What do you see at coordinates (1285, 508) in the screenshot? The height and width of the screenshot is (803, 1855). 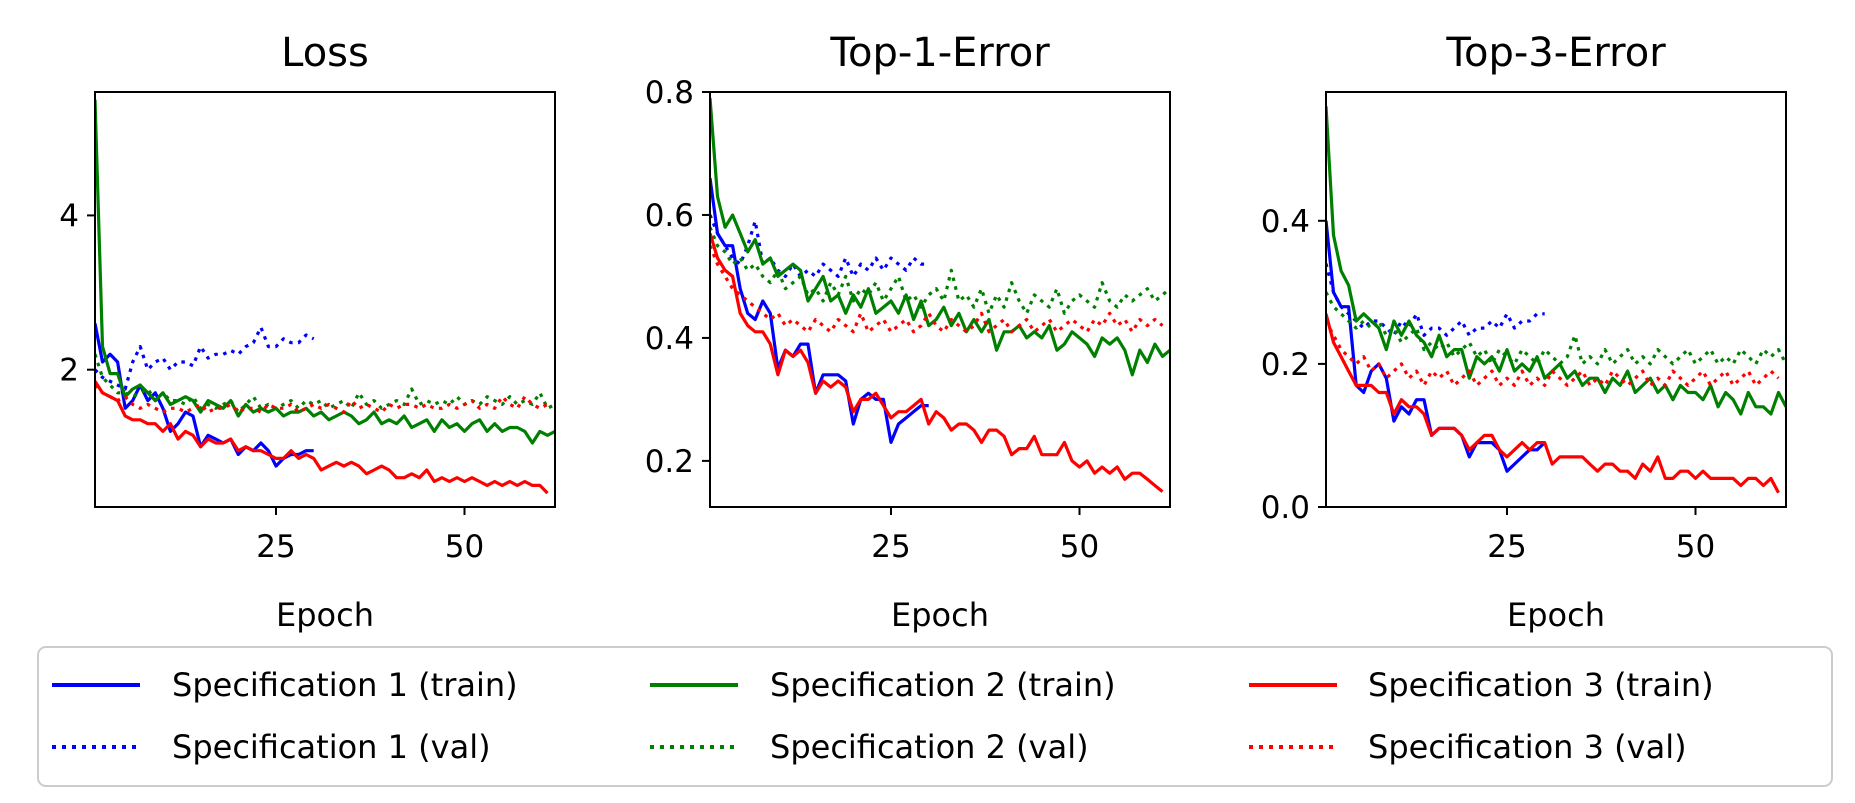 I see `y-tick-label: 0.0` at bounding box center [1285, 508].